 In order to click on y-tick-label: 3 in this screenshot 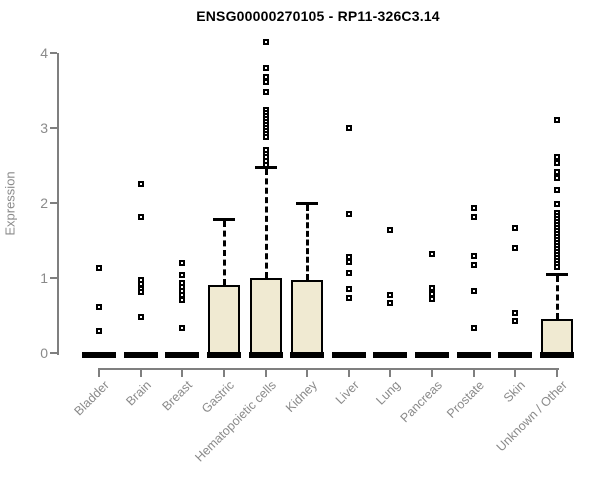, I will do `click(44, 128)`.